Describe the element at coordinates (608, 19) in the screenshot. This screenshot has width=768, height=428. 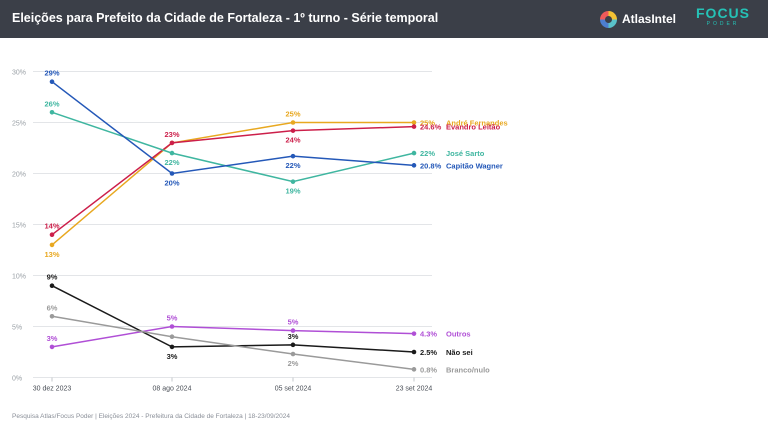
I see `atlasintel-logo-icon` at that location.